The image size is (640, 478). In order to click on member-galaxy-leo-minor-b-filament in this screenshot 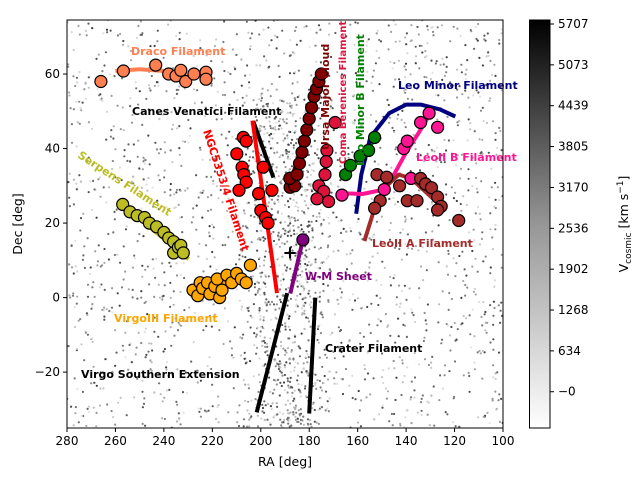, I will do `click(350, 165)`.